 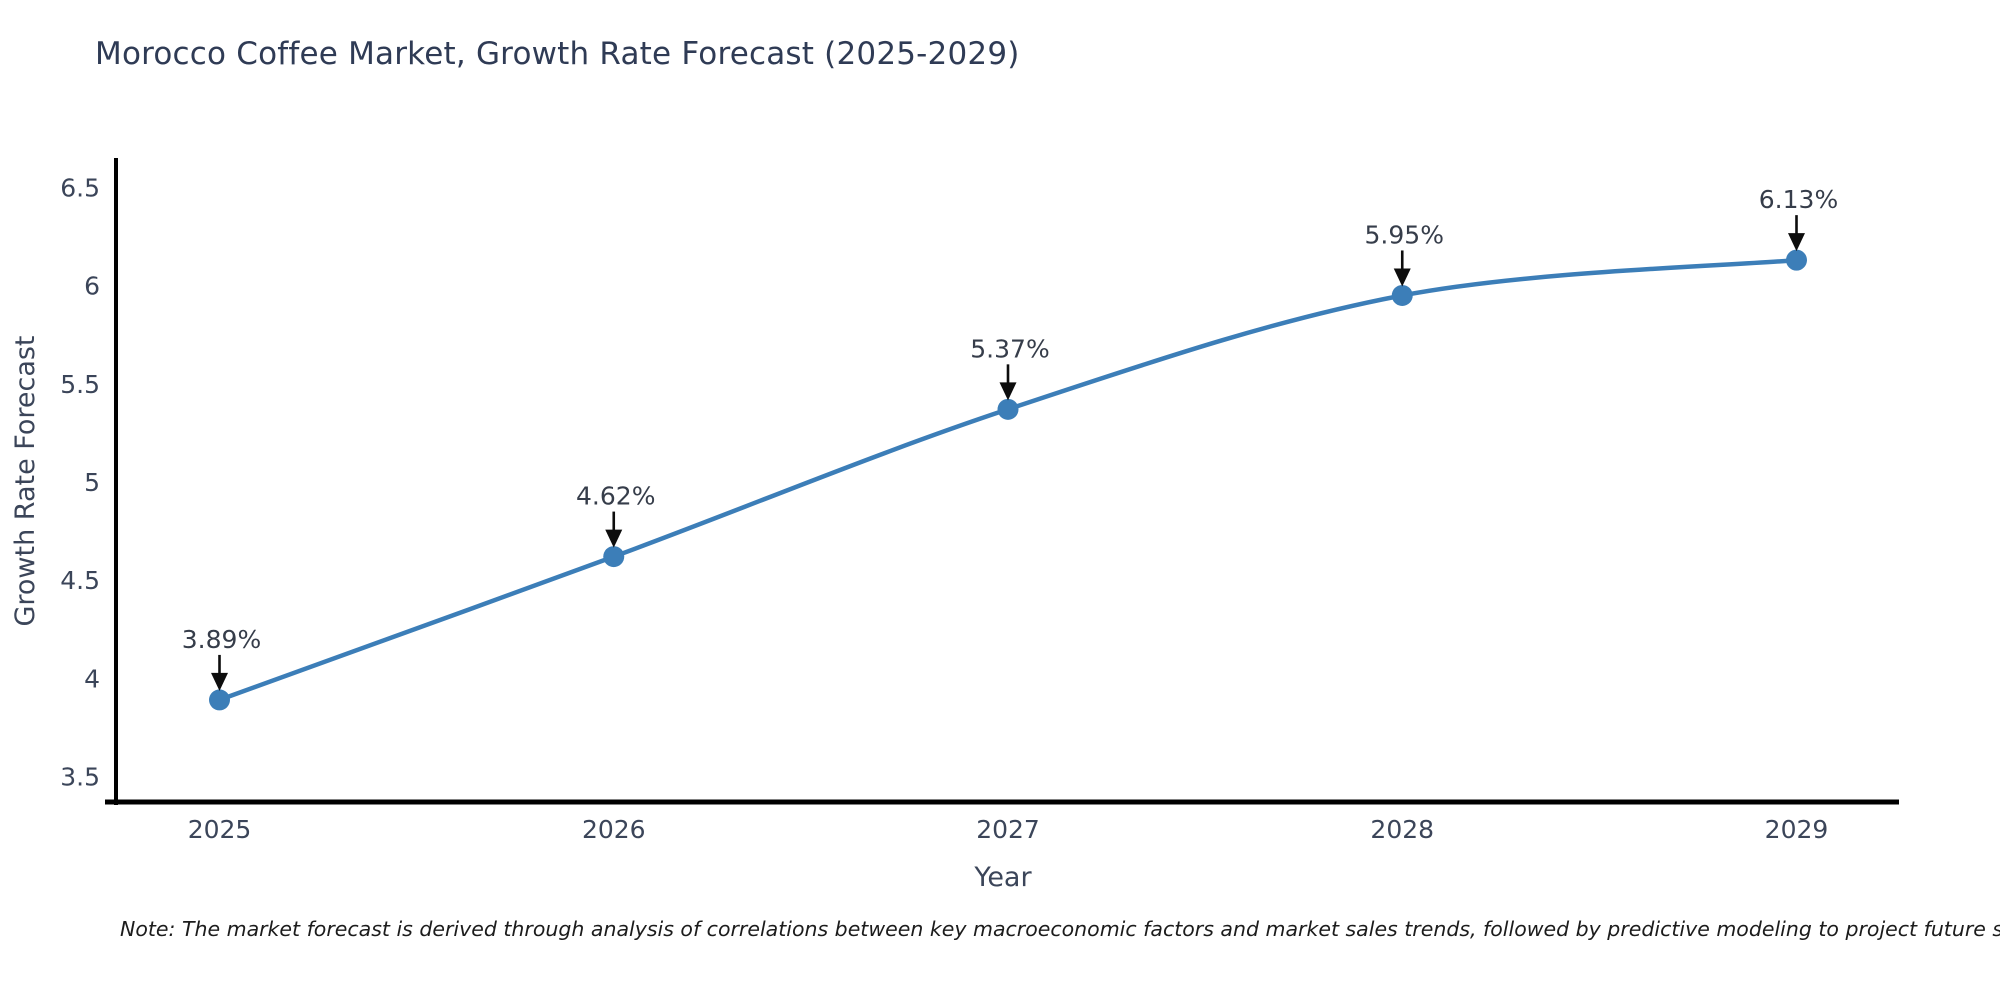 What do you see at coordinates (80, 187) in the screenshot?
I see `y-tick-label: 6.5` at bounding box center [80, 187].